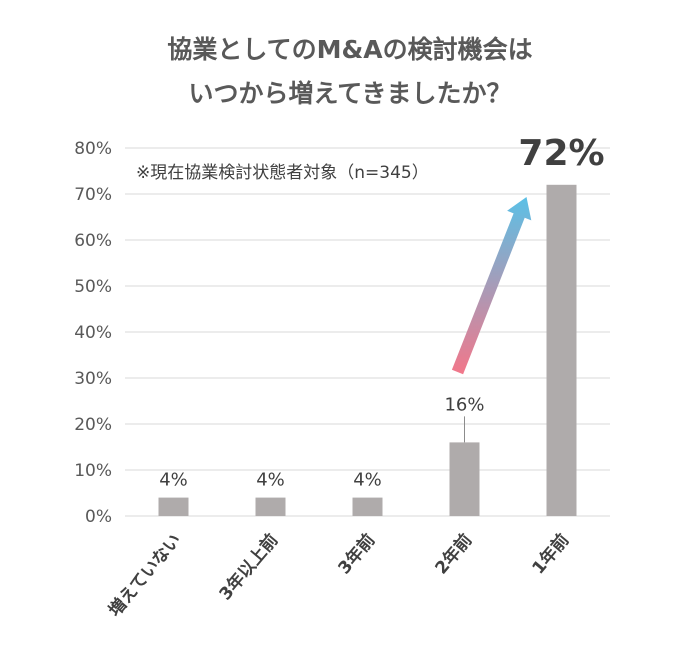 This screenshot has width=700, height=666. I want to click on x-tick-label: 1年前, so click(551, 554).